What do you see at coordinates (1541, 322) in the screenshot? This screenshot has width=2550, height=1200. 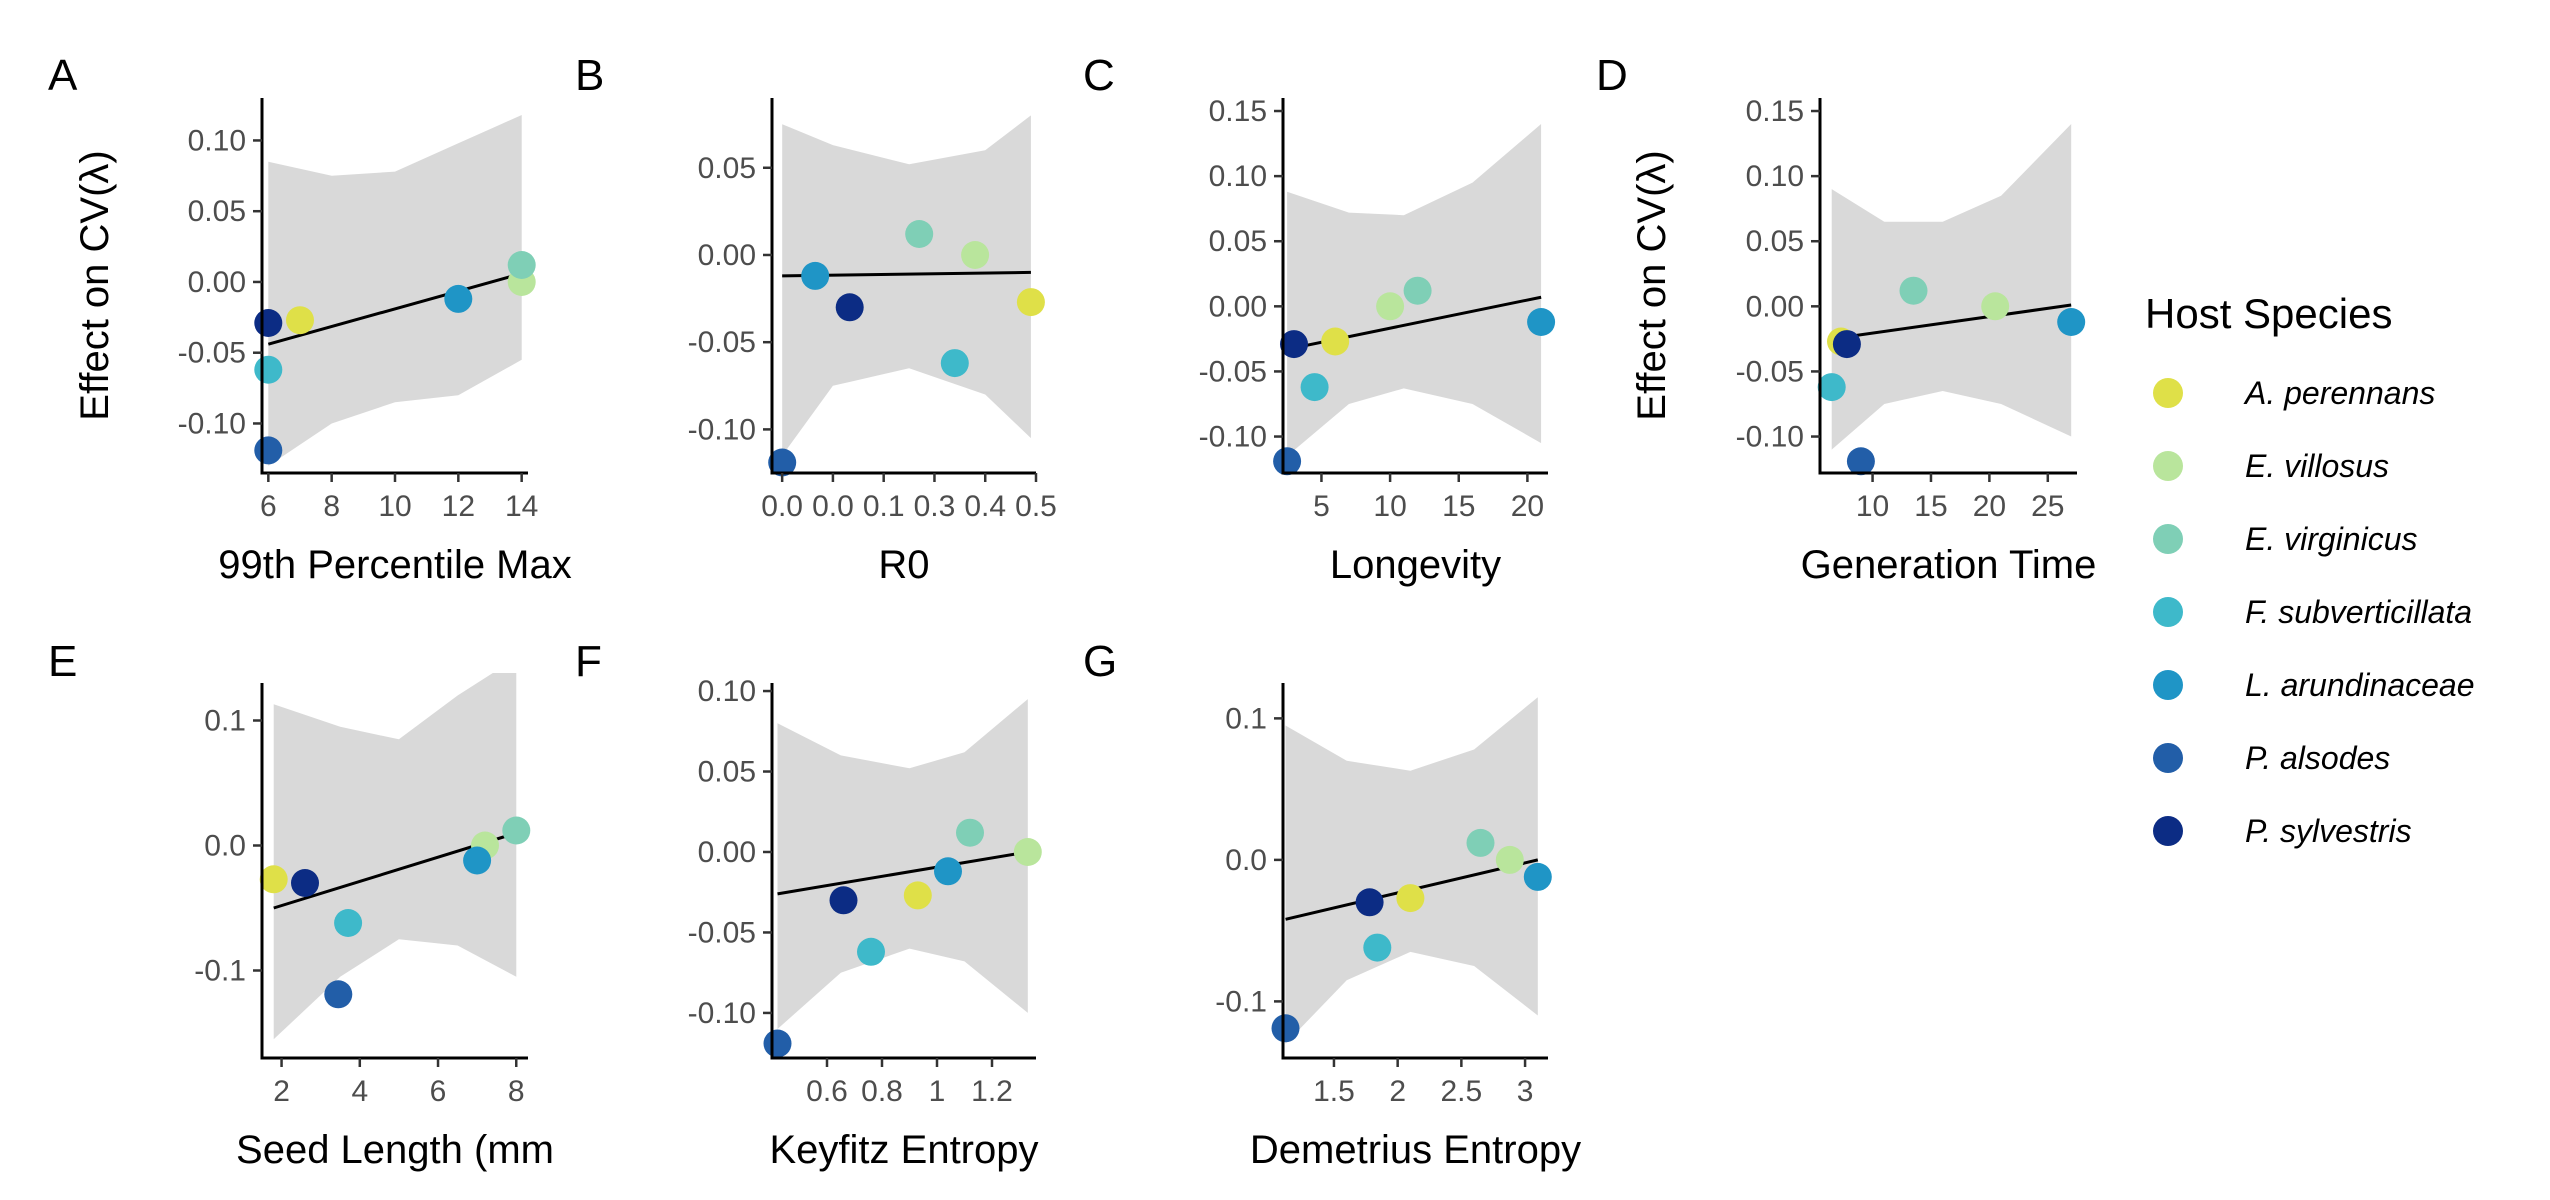 I see `point-c-l-arundinaceae` at bounding box center [1541, 322].